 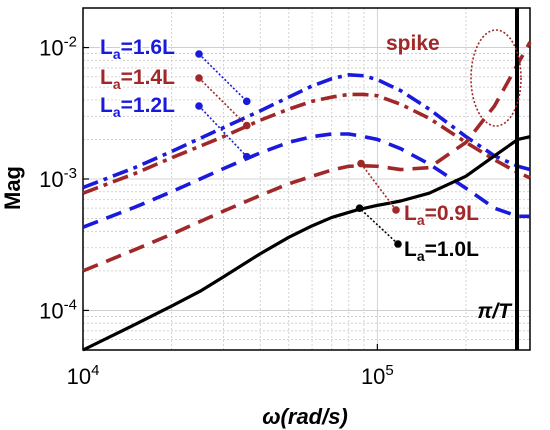 I want to click on y-axis-label: Mag, so click(x=12, y=188).